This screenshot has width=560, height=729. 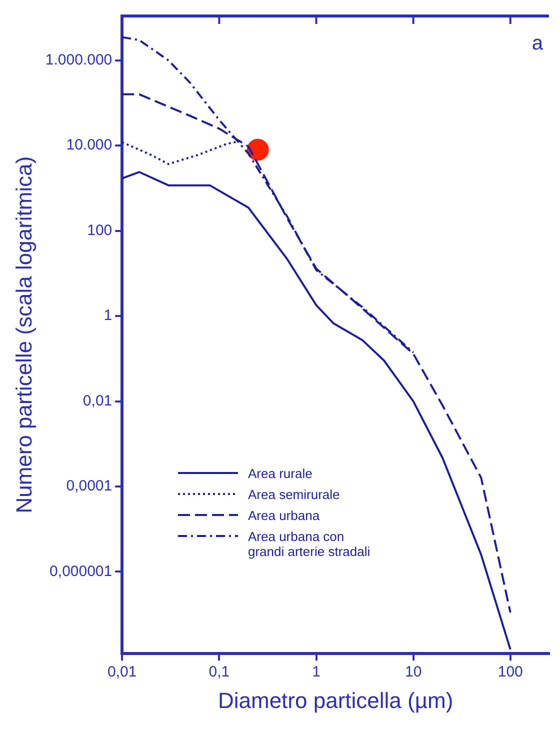 I want to click on x-tick-label: 0,01, so click(x=122, y=672).